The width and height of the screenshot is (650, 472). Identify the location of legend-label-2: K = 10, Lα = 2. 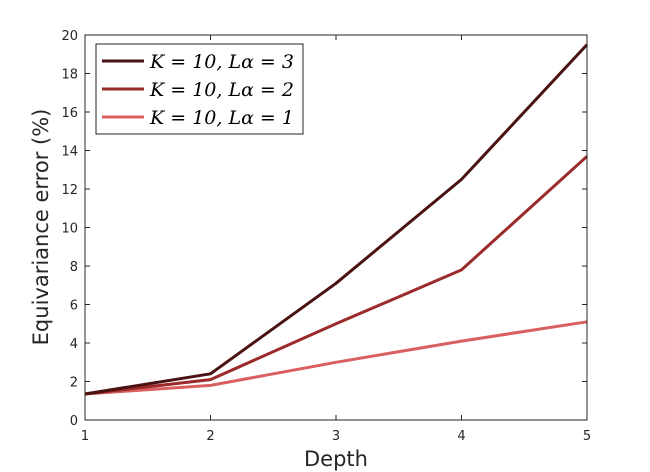
(221, 90).